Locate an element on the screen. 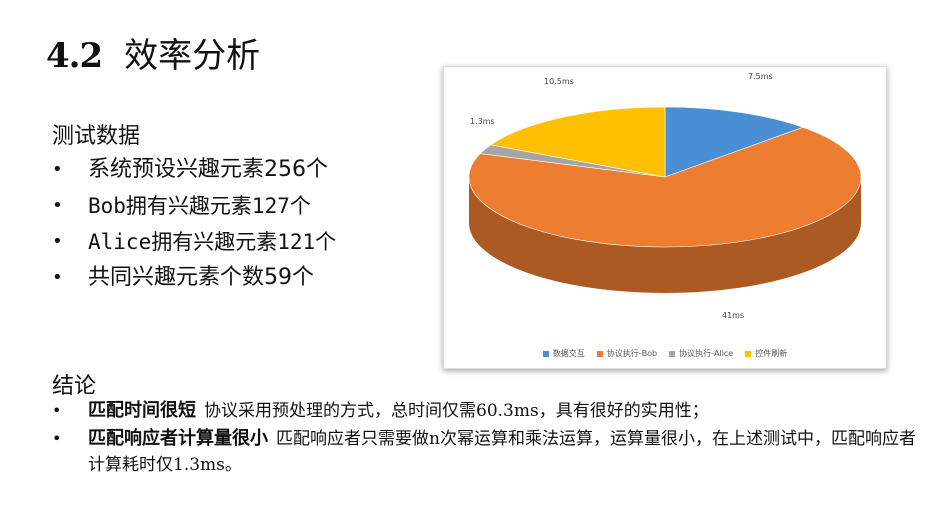 The image size is (945, 529). list-item: 共同兴趣元素个数59个 is located at coordinates (194, 278).